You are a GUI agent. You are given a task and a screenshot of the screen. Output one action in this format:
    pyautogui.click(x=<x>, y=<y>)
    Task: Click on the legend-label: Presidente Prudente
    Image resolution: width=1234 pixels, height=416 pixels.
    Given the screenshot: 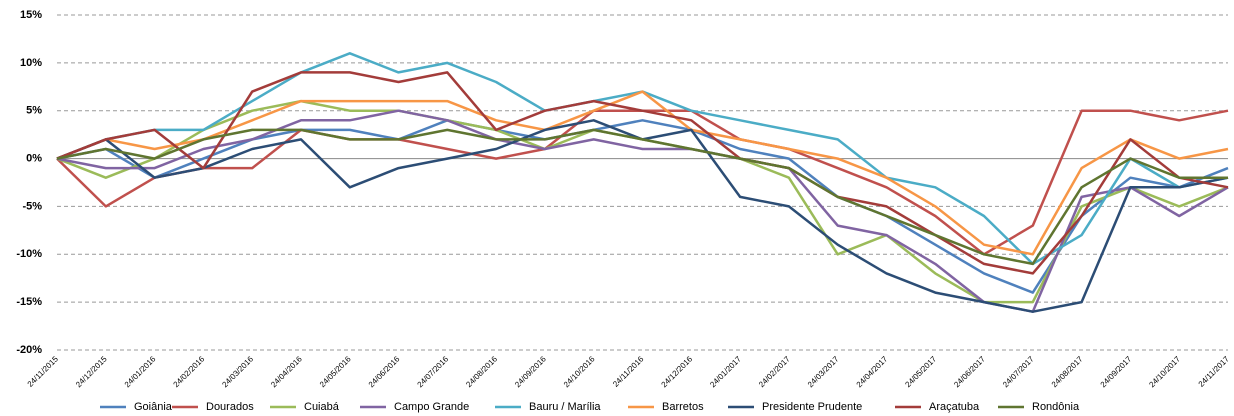 What is the action you would take?
    pyautogui.click(x=812, y=407)
    